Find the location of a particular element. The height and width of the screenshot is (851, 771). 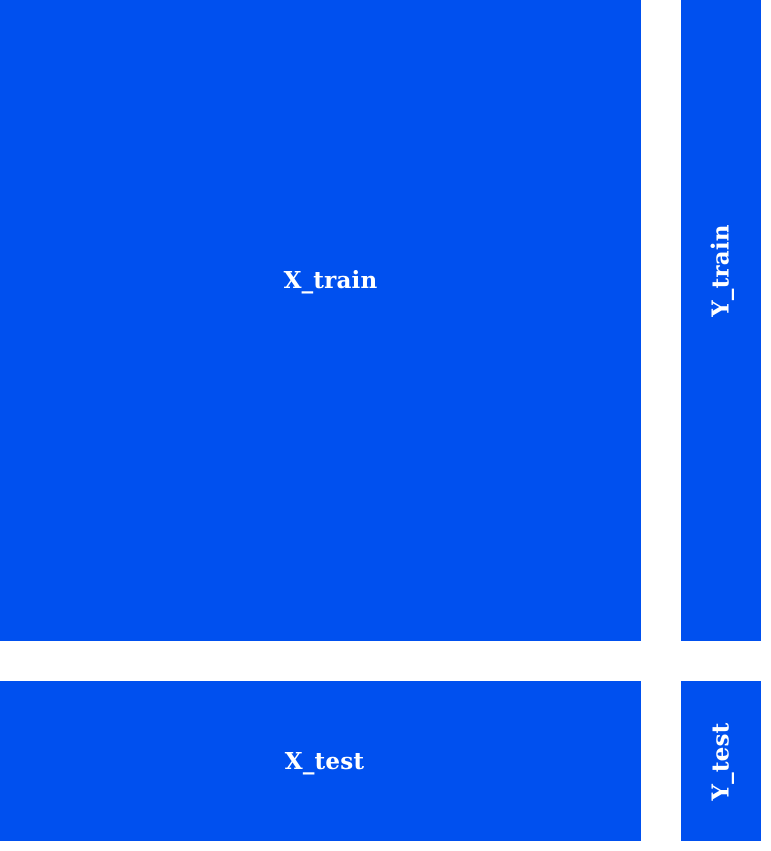

y-test-block: Y_test is located at coordinates (721, 761).